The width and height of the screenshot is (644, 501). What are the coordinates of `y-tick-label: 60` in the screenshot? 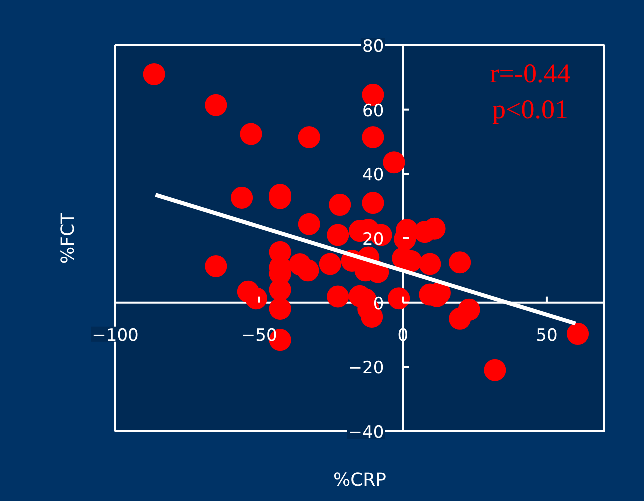 It's located at (373, 111).